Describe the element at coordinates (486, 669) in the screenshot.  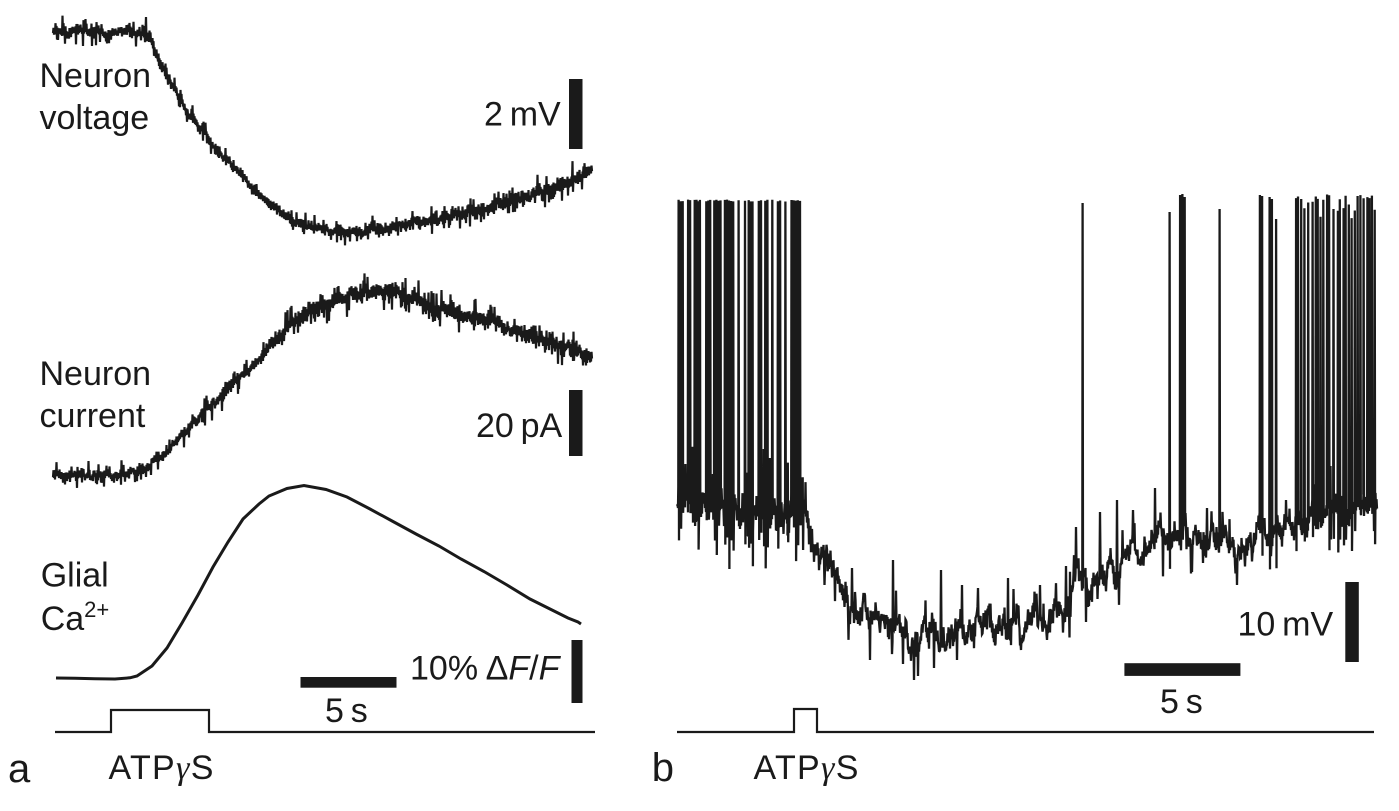
I see `svg-text: 10% ΔF/F` at that location.